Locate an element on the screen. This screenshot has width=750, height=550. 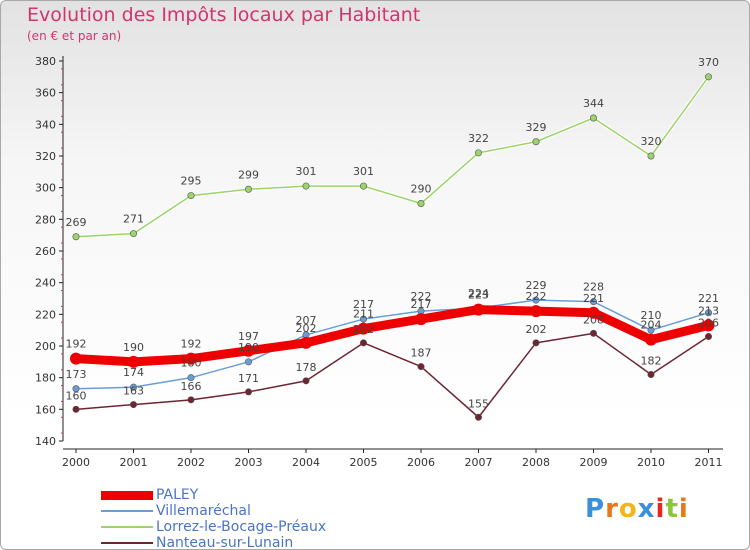
data-label-paley: 211 is located at coordinates (363, 314).